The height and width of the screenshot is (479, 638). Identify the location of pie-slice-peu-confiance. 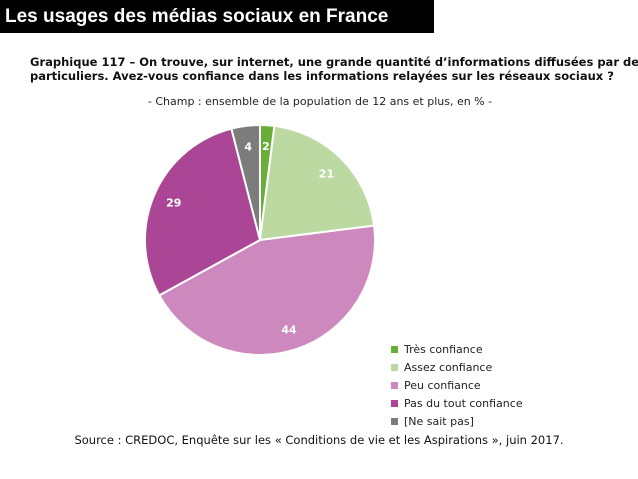
(266, 290).